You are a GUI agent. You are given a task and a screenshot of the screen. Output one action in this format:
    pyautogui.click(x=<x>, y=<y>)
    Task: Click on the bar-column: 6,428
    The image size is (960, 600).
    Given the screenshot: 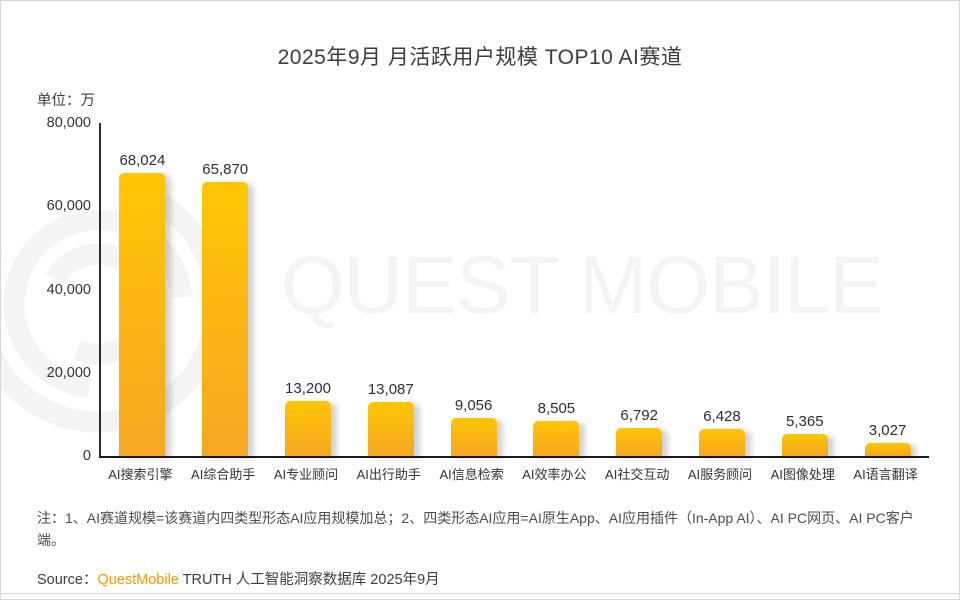 What is the action you would take?
    pyautogui.click(x=722, y=432)
    